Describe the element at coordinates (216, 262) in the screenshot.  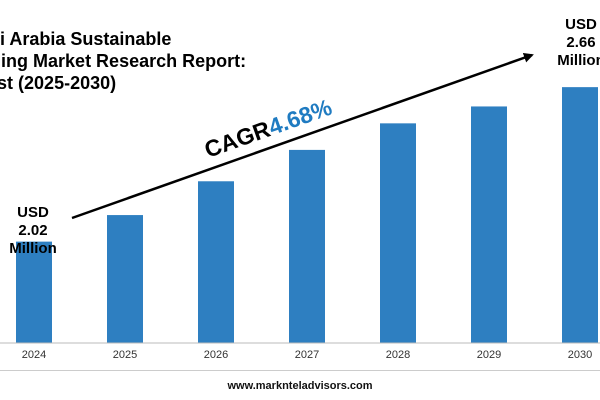
I see `bar-2026` at that location.